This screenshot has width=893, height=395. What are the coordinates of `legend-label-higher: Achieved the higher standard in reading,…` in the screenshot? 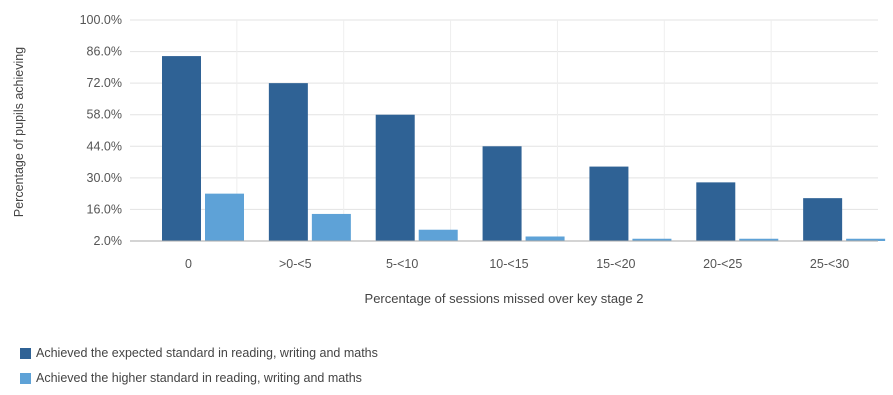 It's located at (199, 378).